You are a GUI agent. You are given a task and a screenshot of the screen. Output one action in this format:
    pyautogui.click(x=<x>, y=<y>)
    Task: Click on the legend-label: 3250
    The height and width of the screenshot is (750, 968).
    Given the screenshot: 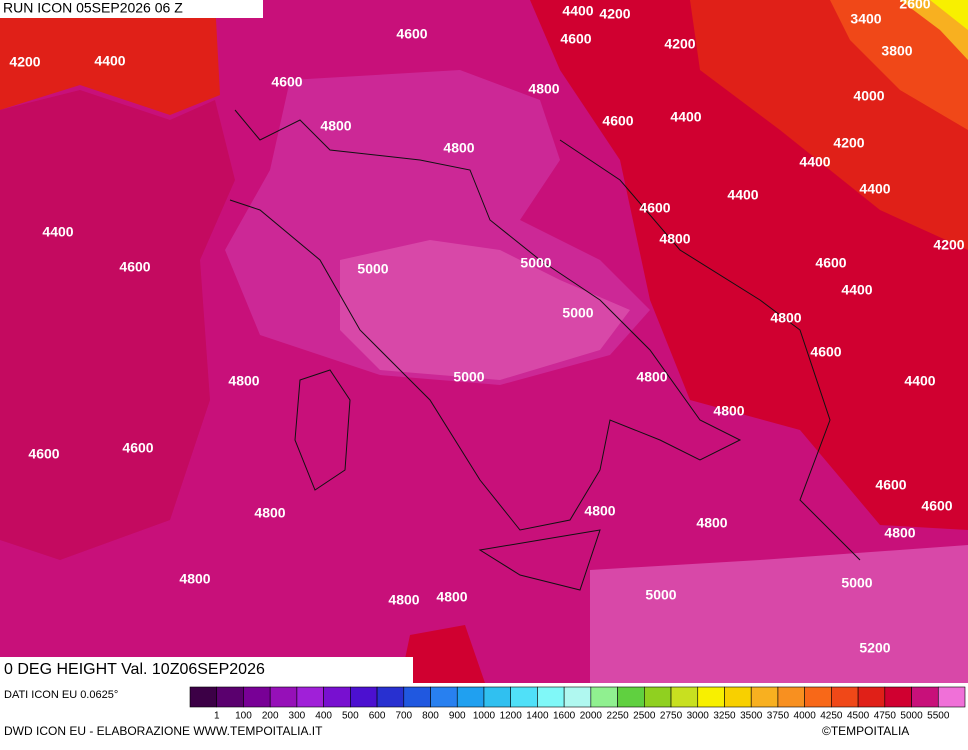 What is the action you would take?
    pyautogui.click(x=724, y=716)
    